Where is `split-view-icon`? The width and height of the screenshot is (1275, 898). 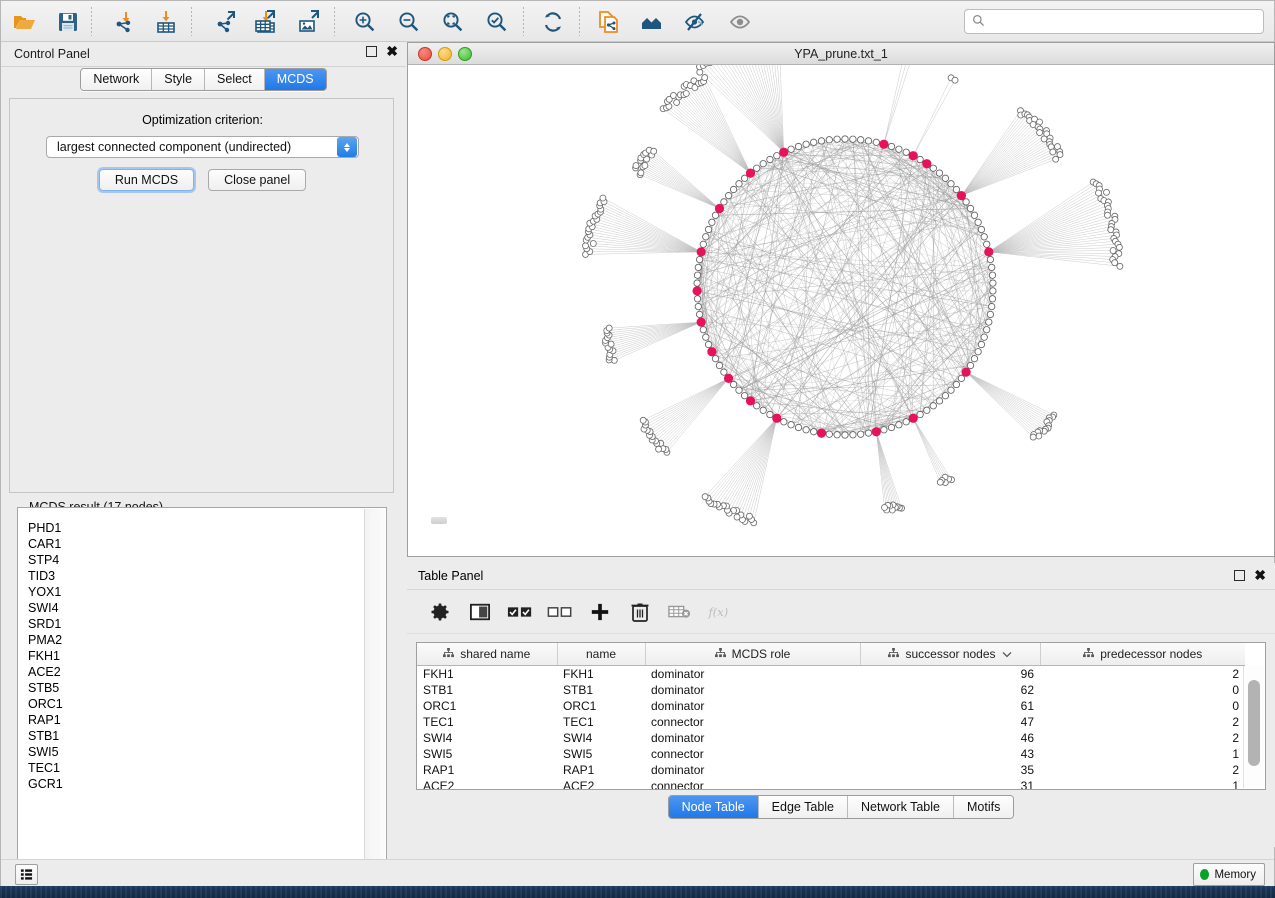 split-view-icon is located at coordinates (480, 612).